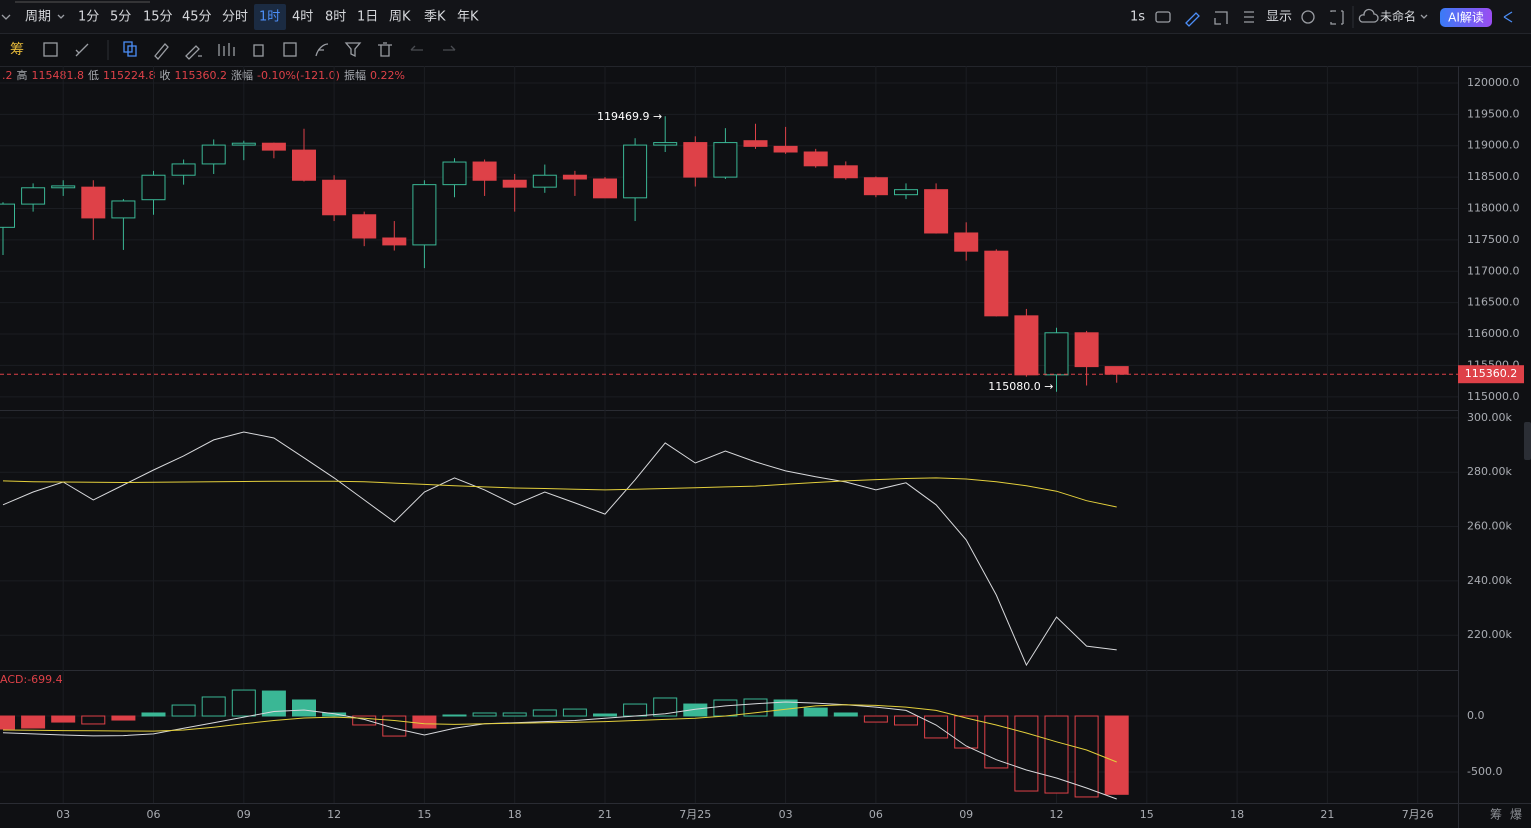  Describe the element at coordinates (197, 17) in the screenshot. I see `period-button: 45分` at that location.